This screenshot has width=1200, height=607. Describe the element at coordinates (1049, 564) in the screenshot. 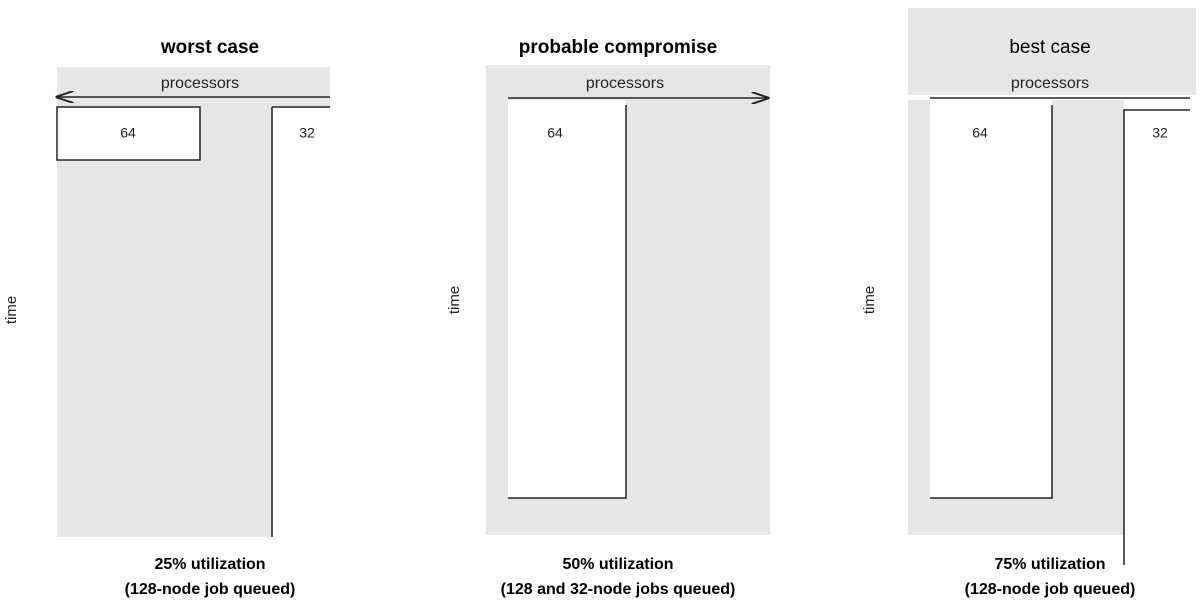

I see `caption: 75% utilization` at that location.